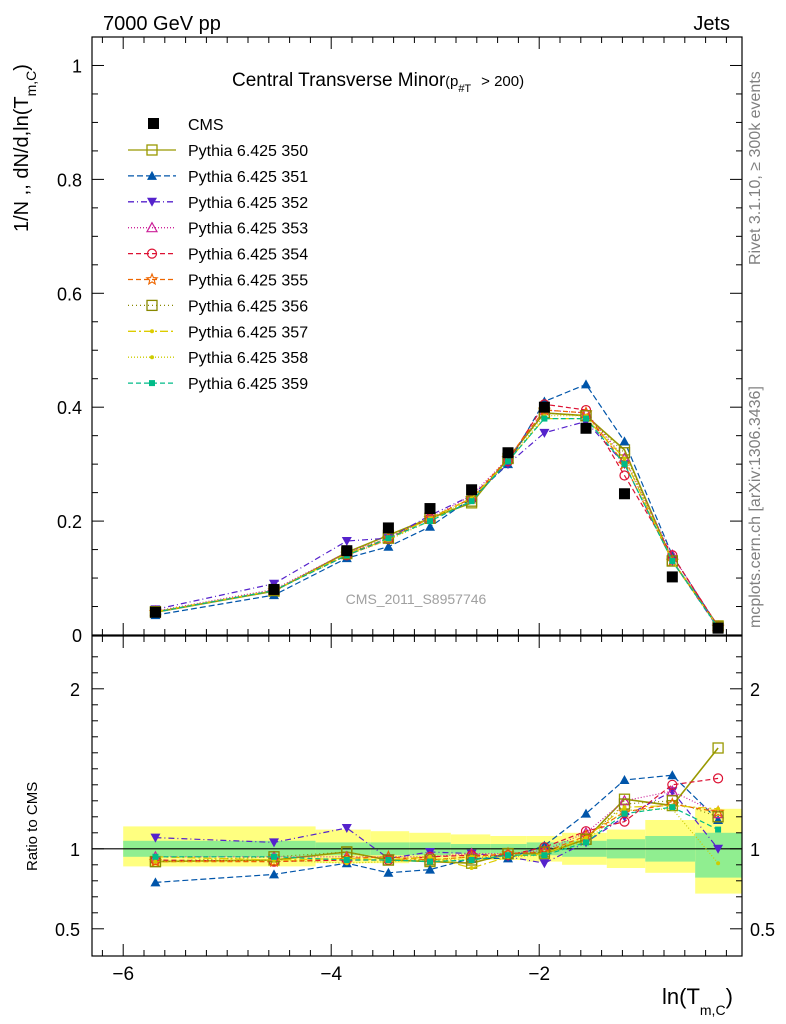  I want to click on legend-series-label: Pythia 6.425 353, so click(248, 229).